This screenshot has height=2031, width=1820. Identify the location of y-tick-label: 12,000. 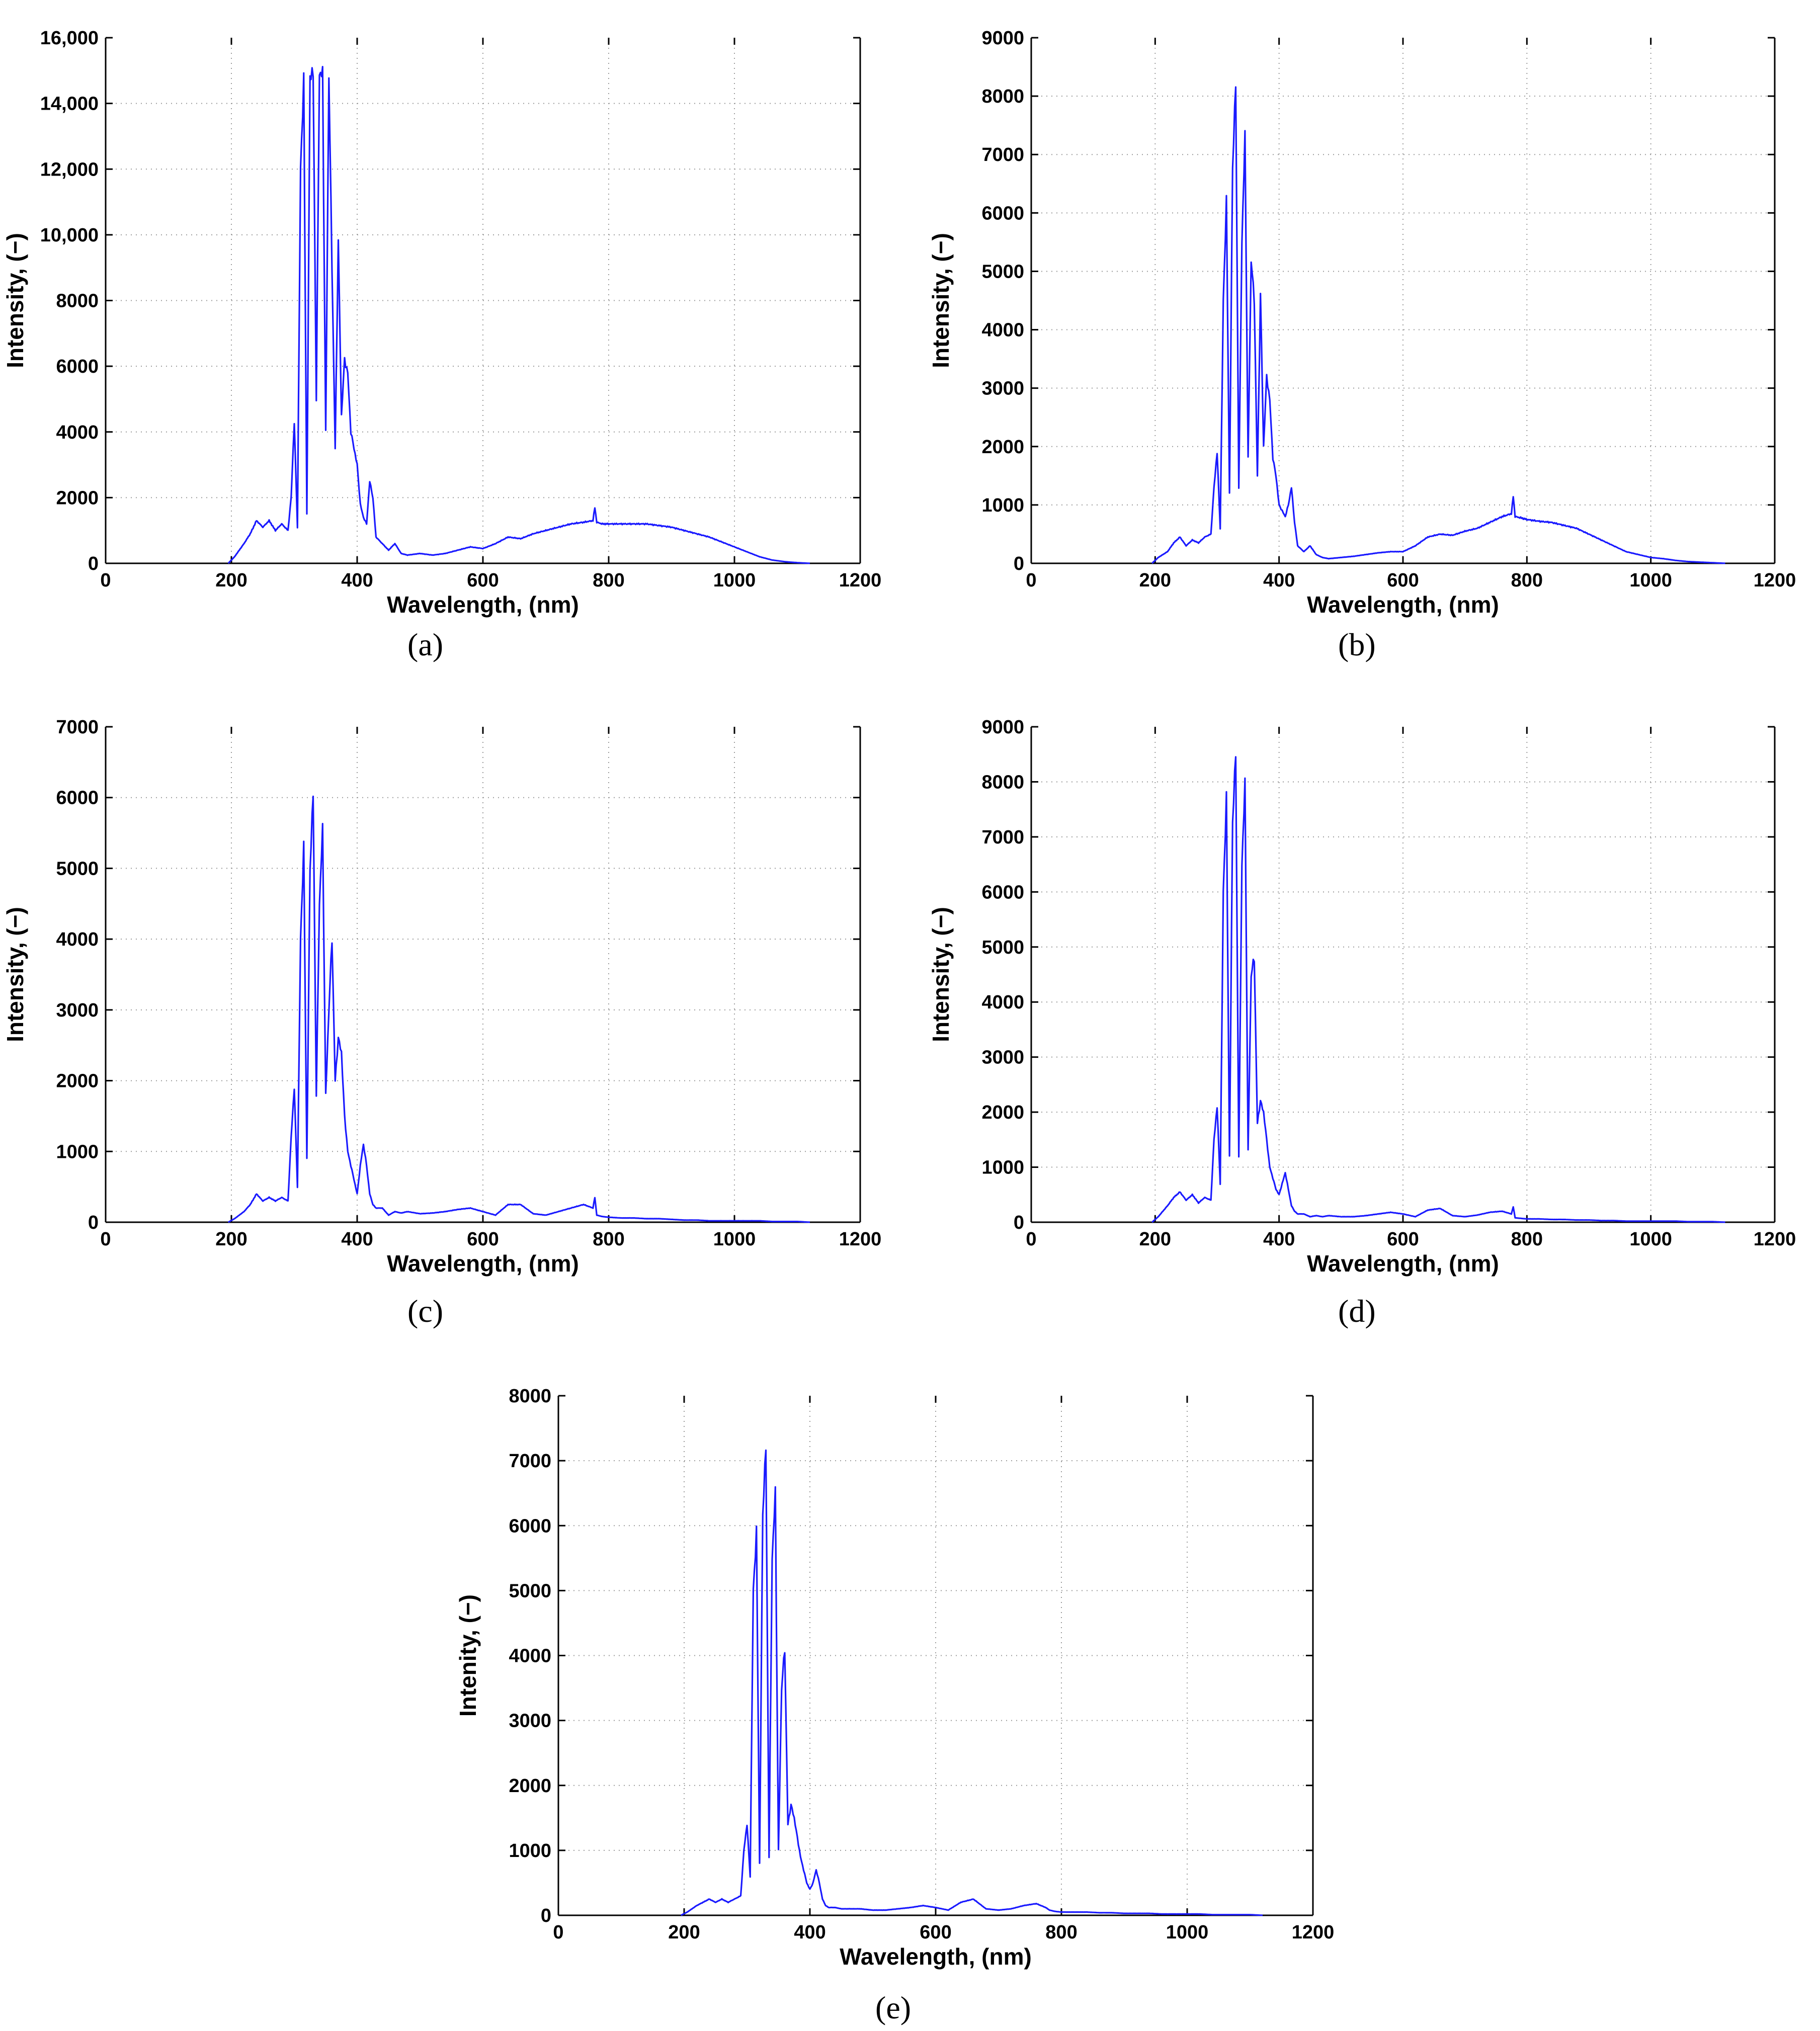
(70, 169).